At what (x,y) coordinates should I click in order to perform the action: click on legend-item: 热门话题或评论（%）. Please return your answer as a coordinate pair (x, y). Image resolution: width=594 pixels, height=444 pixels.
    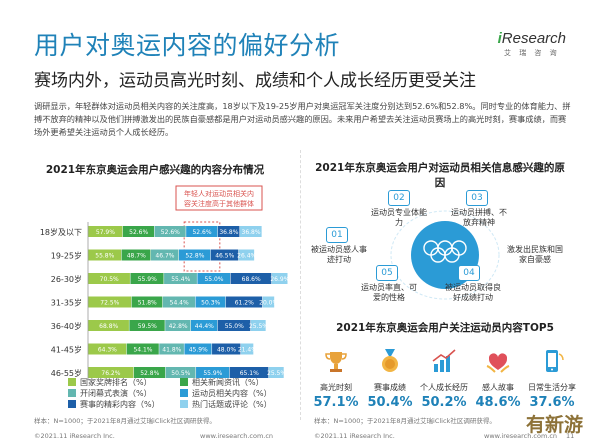
    Looking at the image, I should click on (236, 404).